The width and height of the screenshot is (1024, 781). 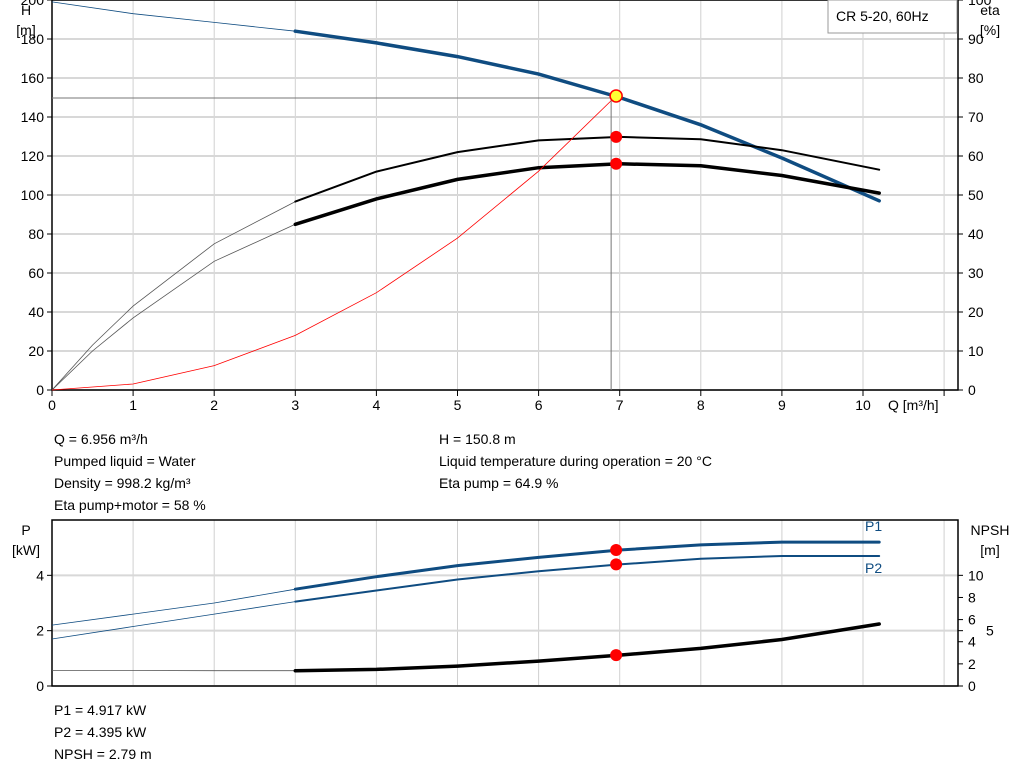 What do you see at coordinates (499, 483) in the screenshot?
I see `info-eta-pump: Eta pump = 64.9 %` at bounding box center [499, 483].